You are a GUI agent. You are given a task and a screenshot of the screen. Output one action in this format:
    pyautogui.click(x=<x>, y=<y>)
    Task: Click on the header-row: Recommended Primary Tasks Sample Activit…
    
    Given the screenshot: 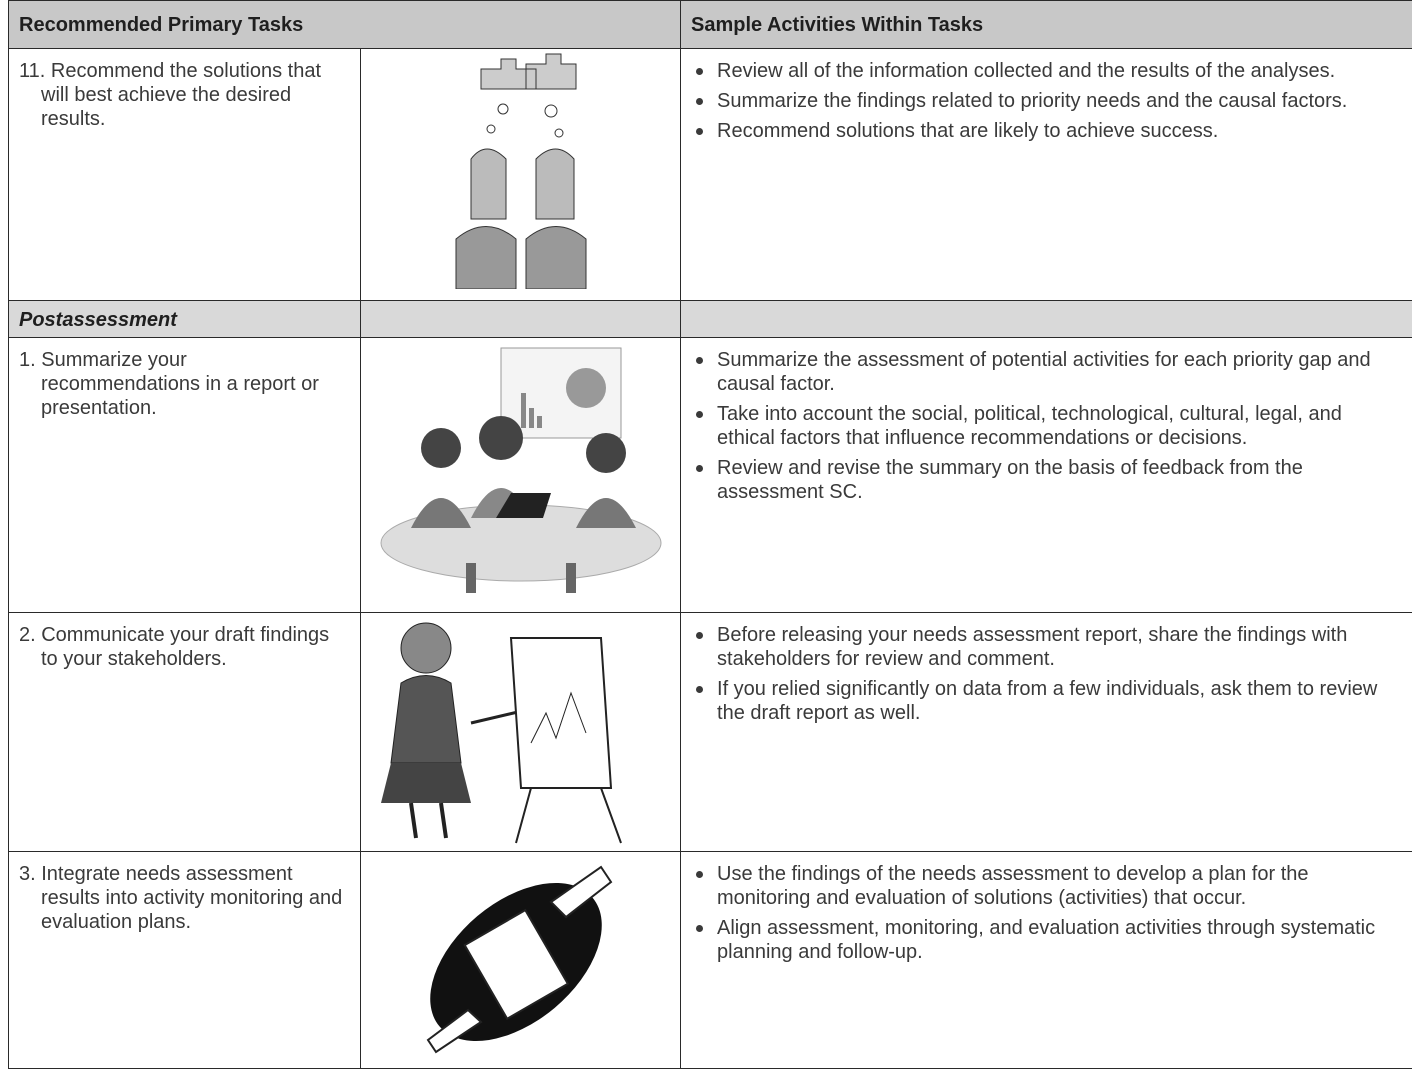 What is the action you would take?
    pyautogui.click(x=710, y=25)
    